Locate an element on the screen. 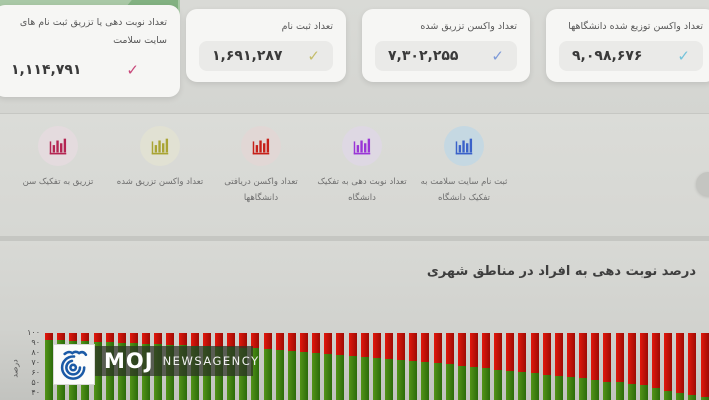 This screenshot has width=709, height=400. stat-value-pill: ۹,۰۹۸,۶۷۶ ✓ is located at coordinates (631, 55).